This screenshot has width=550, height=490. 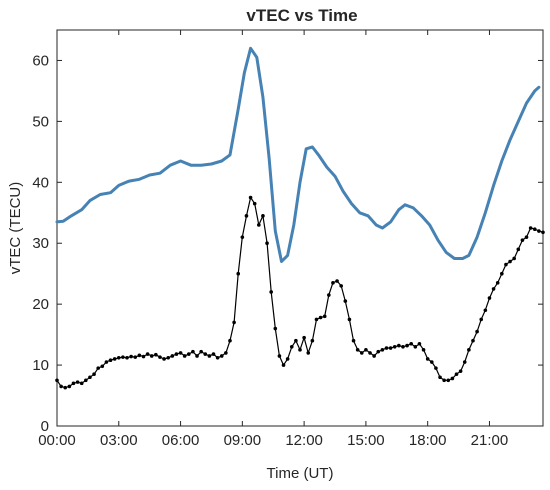 I want to click on chart-title: vTEC vs Time, so click(x=301, y=15).